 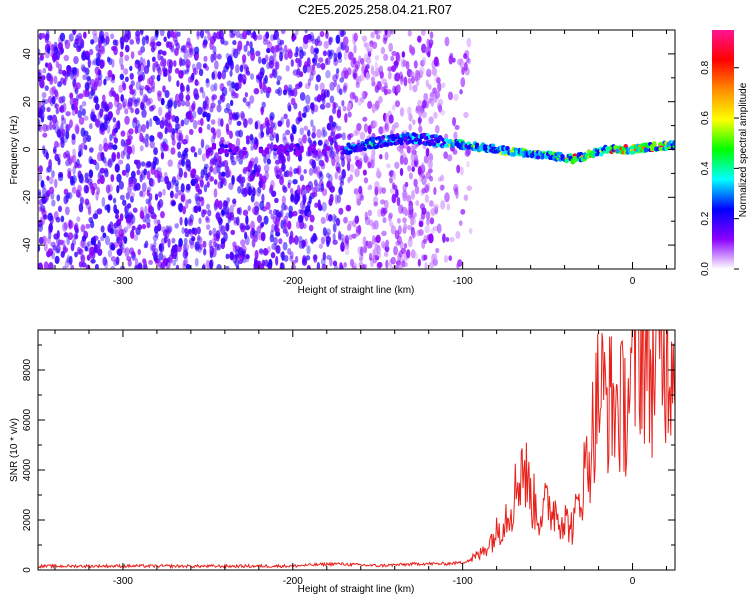 What do you see at coordinates (27, 54) in the screenshot?
I see `spectrogram-y-tick-label: 40` at bounding box center [27, 54].